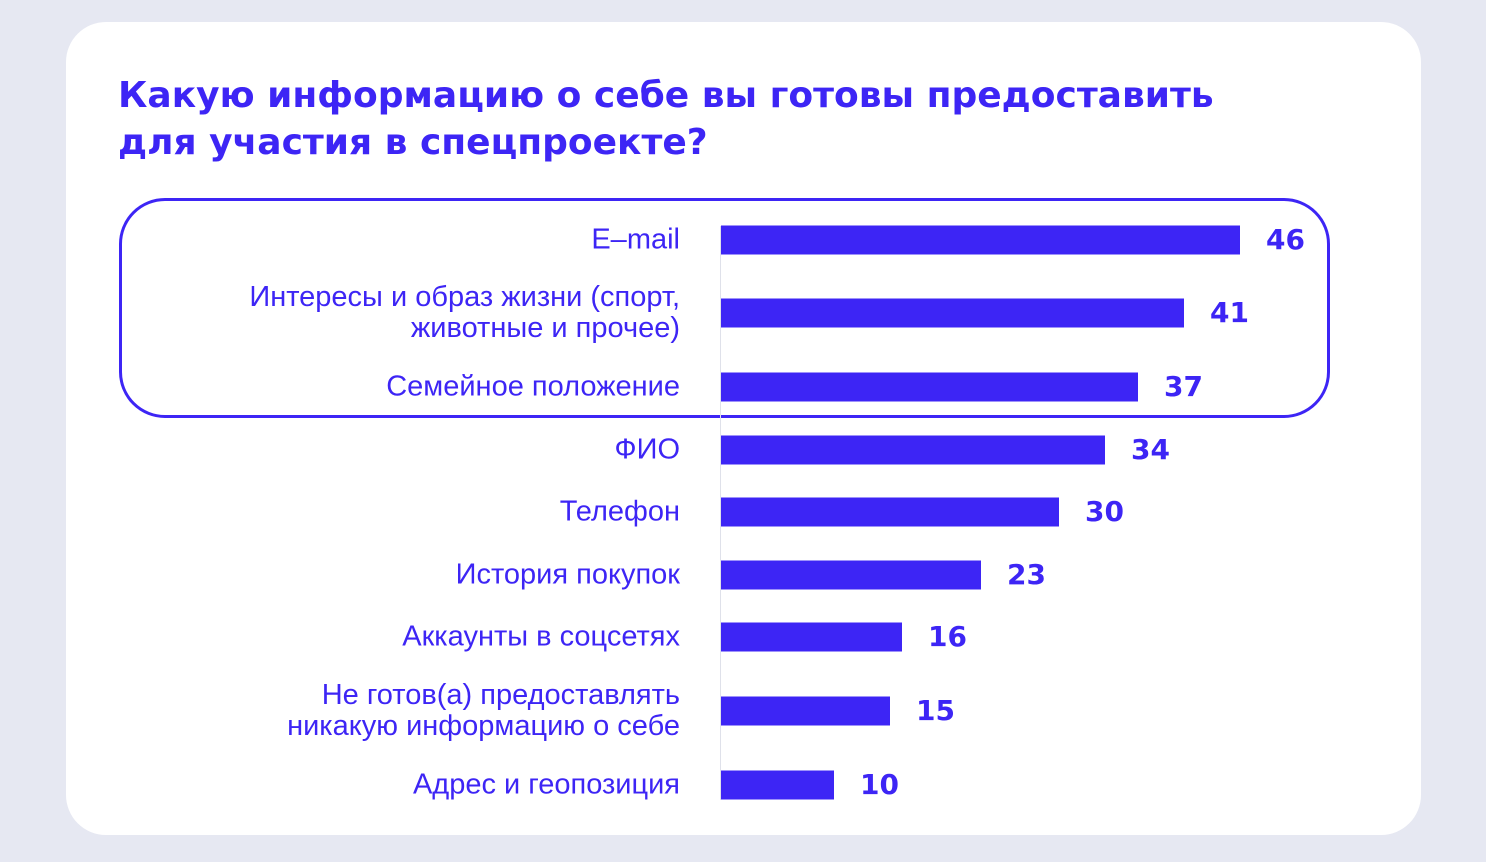 The image size is (1486, 862). Describe the element at coordinates (1285, 239) in the screenshot. I see `bar-value-label: 46` at that location.